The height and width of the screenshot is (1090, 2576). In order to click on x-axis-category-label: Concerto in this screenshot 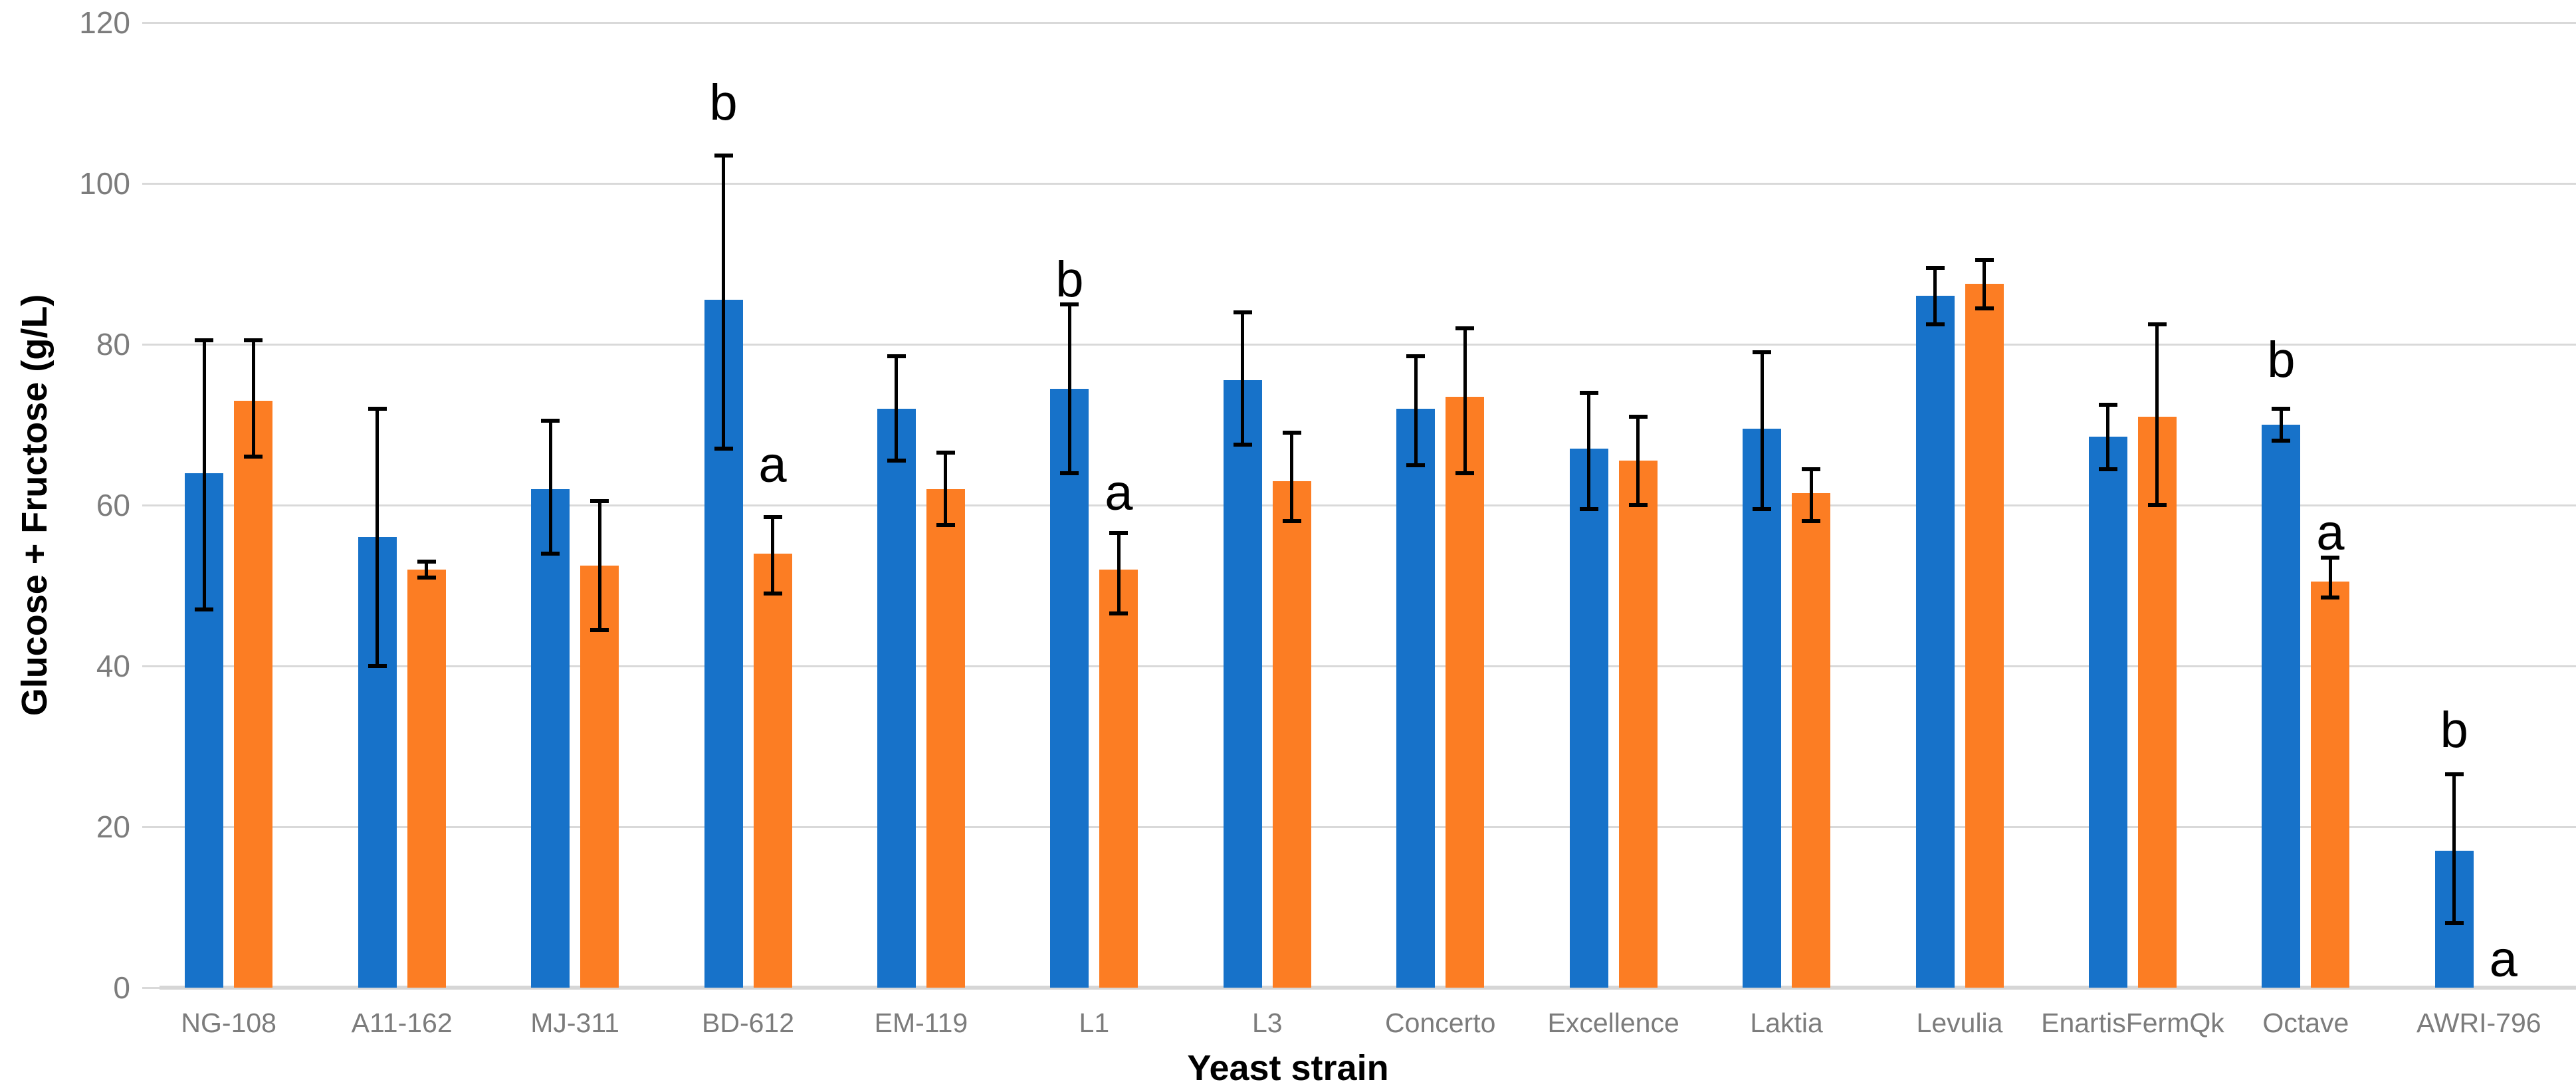, I will do `click(1440, 1023)`.